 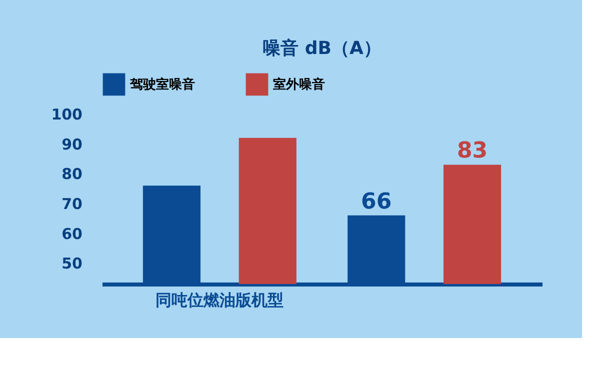 What do you see at coordinates (72, 174) in the screenshot?
I see `y-tick-label: 80` at bounding box center [72, 174].